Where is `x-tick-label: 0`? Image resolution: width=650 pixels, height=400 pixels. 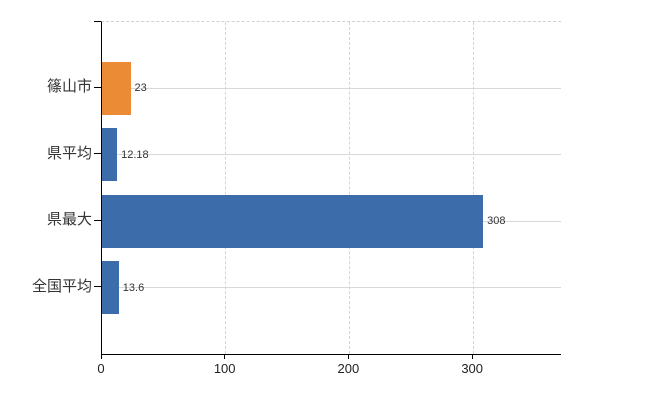
x-tick-label: 0 is located at coordinates (101, 368).